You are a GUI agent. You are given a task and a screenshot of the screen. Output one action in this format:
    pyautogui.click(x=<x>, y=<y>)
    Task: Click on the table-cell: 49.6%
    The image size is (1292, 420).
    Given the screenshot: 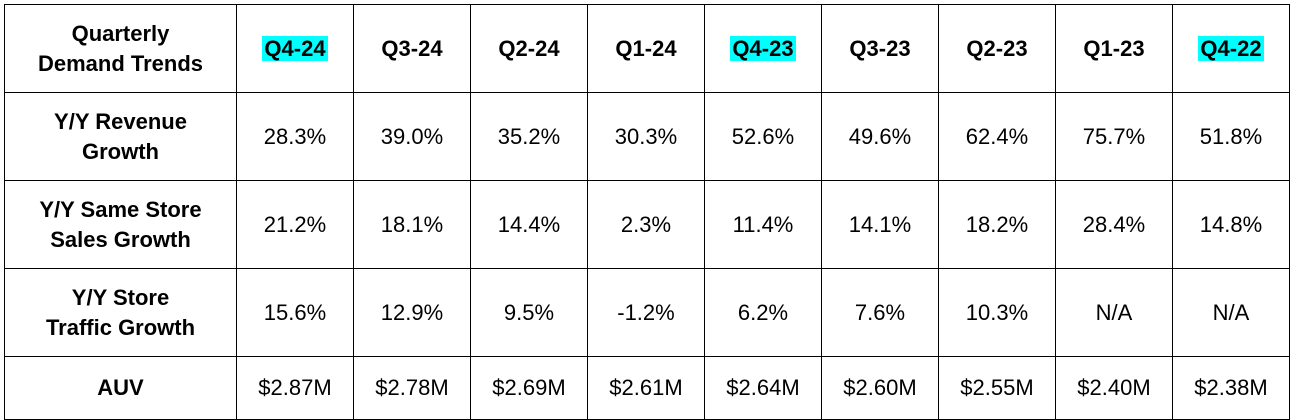 What is the action you would take?
    pyautogui.click(x=880, y=136)
    